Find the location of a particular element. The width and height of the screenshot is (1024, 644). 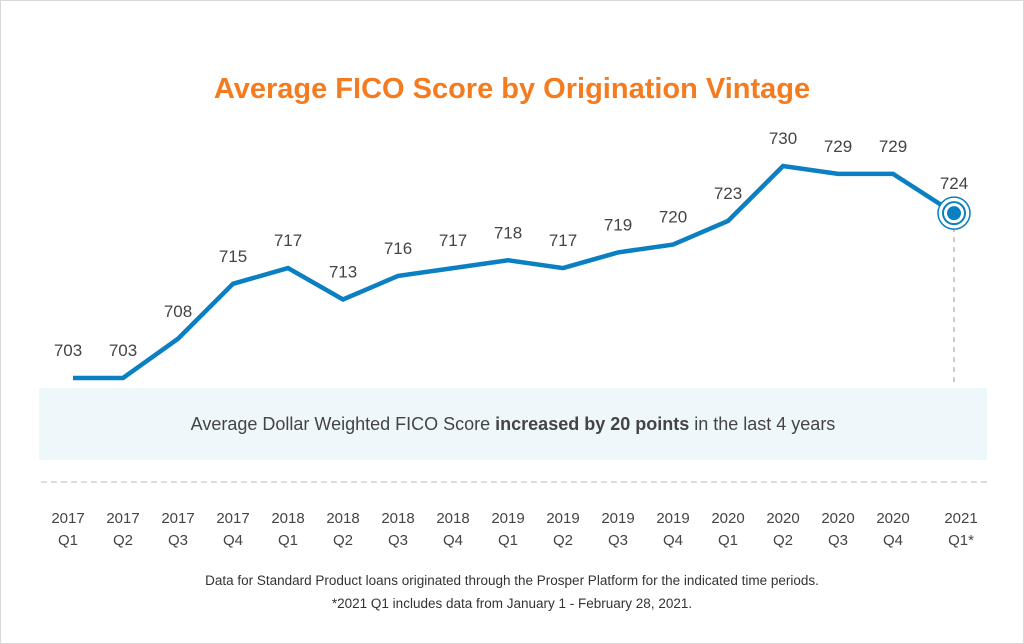

data-label: 723 is located at coordinates (728, 193).